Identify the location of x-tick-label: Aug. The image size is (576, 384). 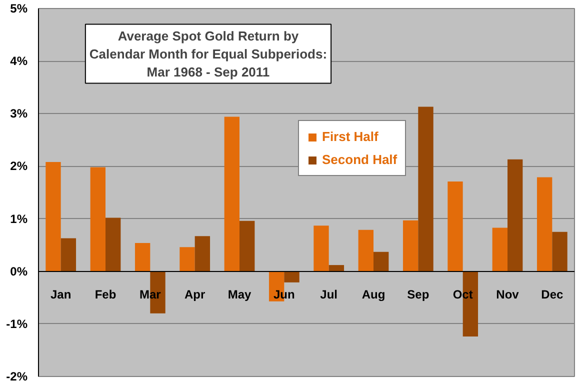
(374, 294).